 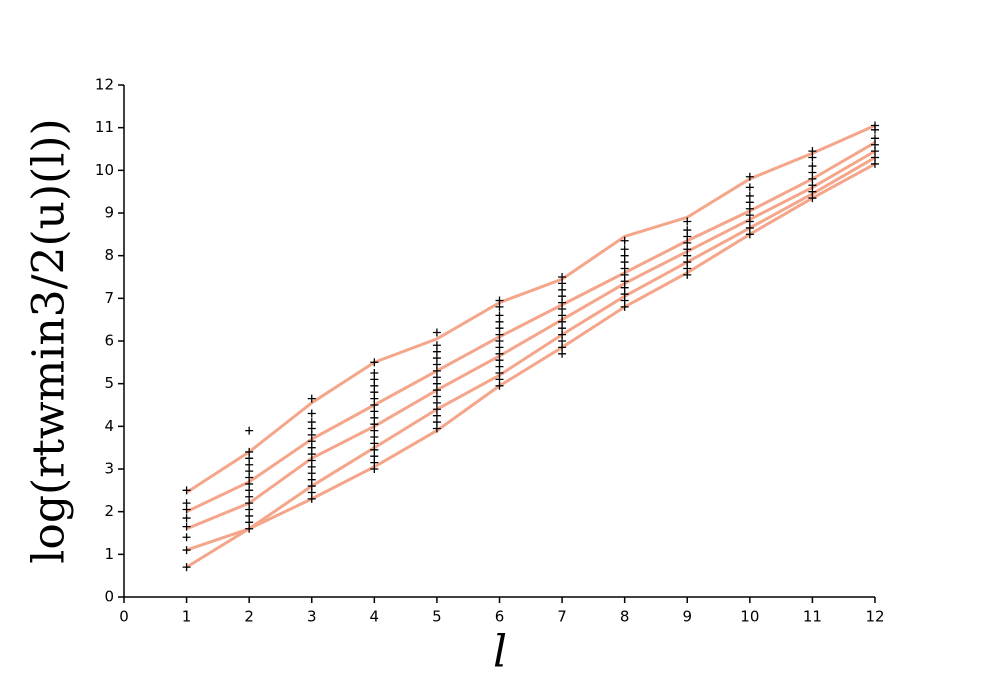 I want to click on y-tick-label: 0, so click(x=109, y=597).